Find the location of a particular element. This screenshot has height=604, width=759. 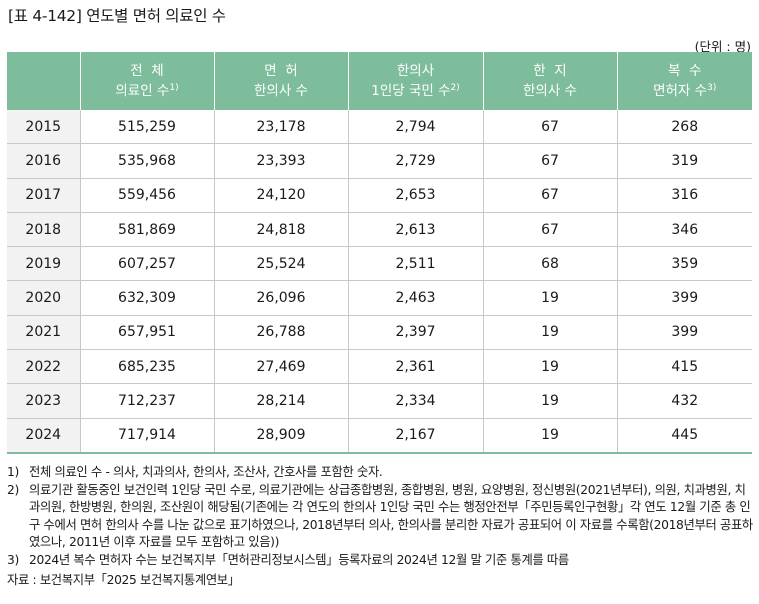

value-cell: 712,237 is located at coordinates (146, 401).